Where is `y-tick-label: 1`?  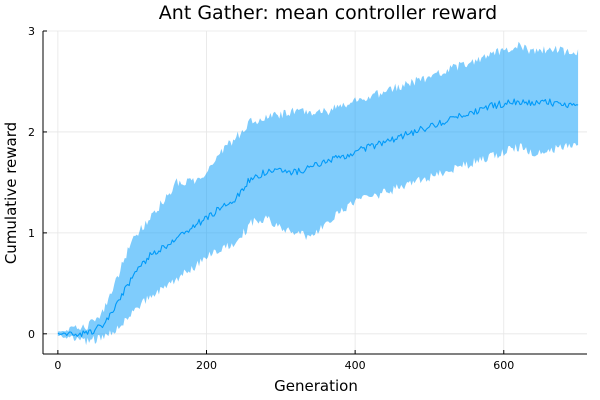 y-tick-label: 1 is located at coordinates (31, 233).